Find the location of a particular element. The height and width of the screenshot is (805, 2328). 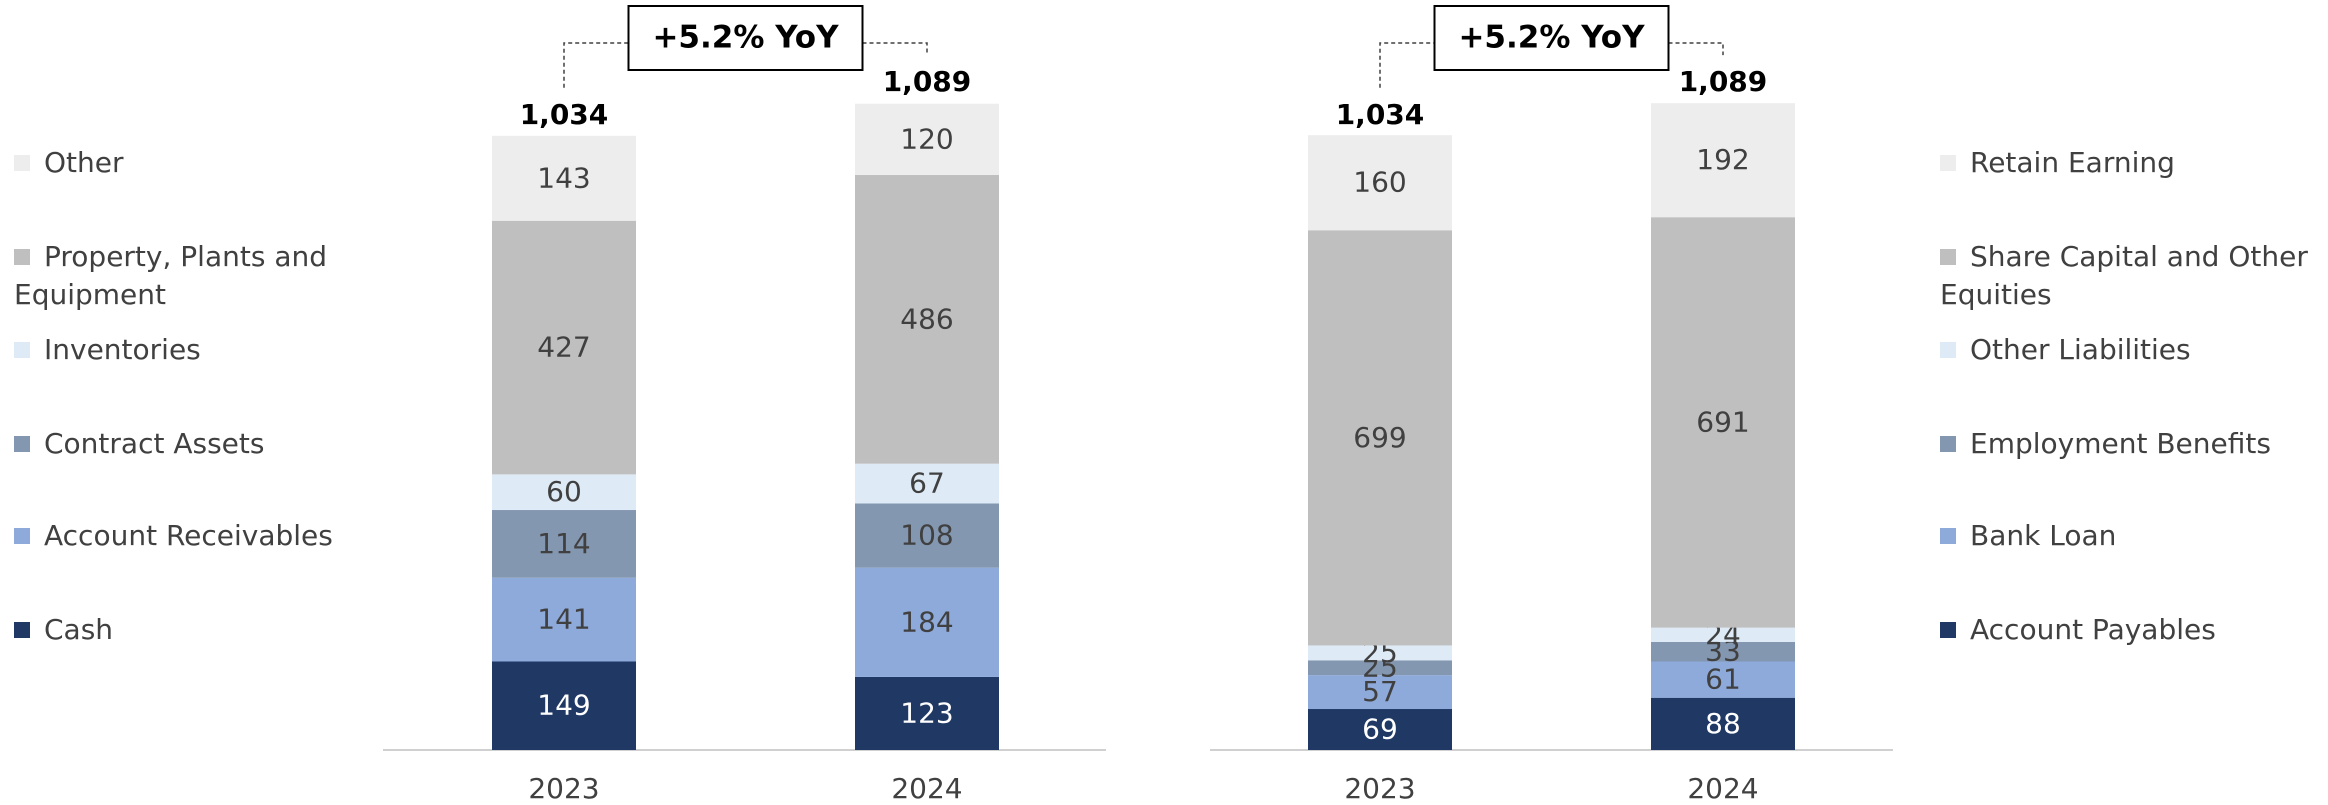

legend-item: Contract Assets is located at coordinates (174, 444).